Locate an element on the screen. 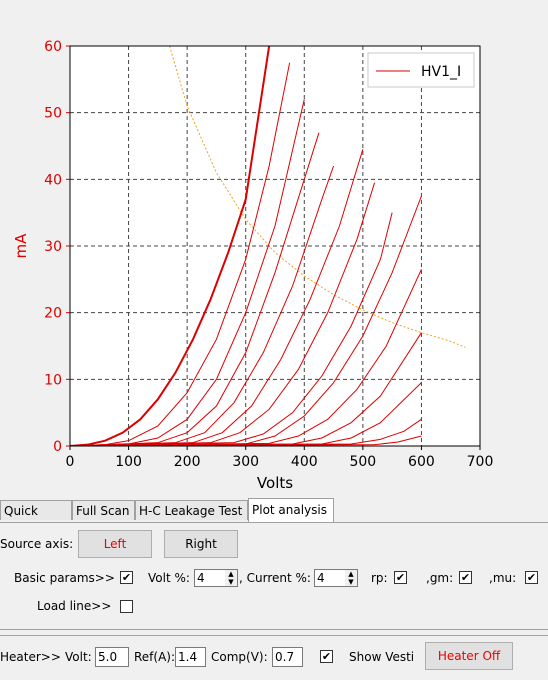 Image resolution: width=548 pixels, height=680 pixels. load-line-checkbox is located at coordinates (126, 606).